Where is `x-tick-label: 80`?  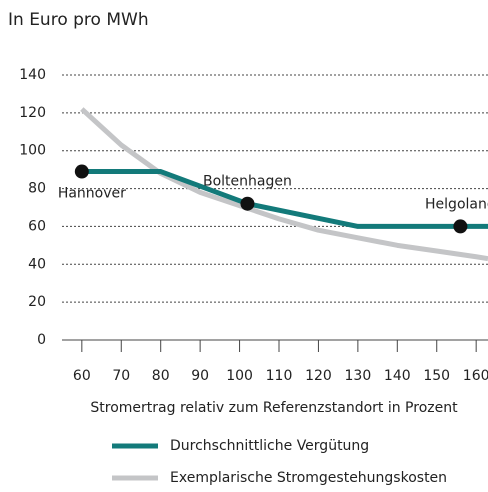
x-tick-label: 80 is located at coordinates (161, 376).